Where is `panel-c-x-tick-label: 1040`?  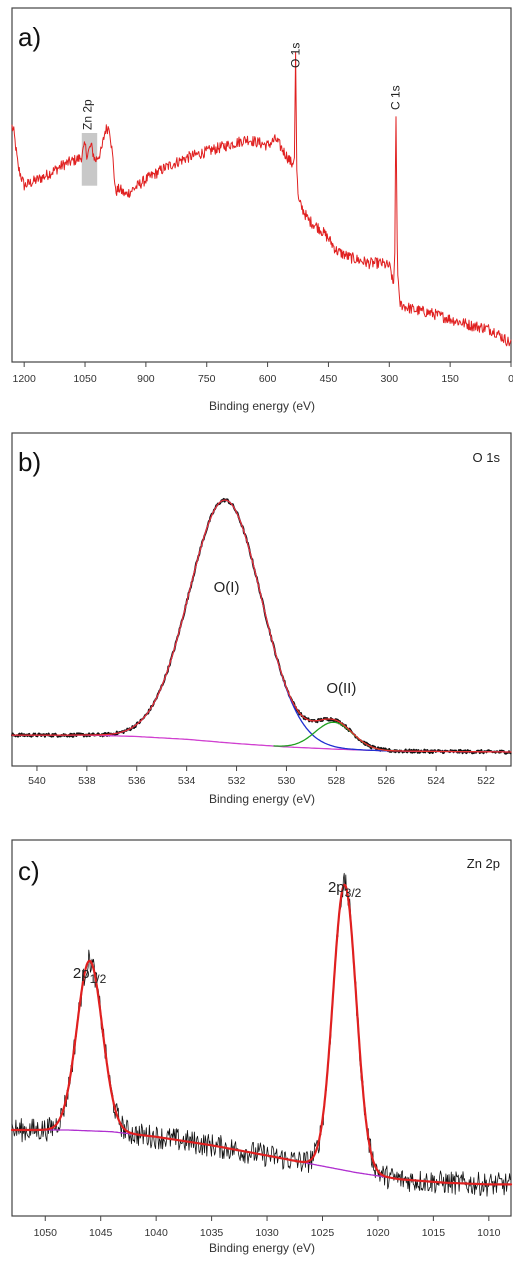 panel-c-x-tick-label: 1040 is located at coordinates (156, 1233).